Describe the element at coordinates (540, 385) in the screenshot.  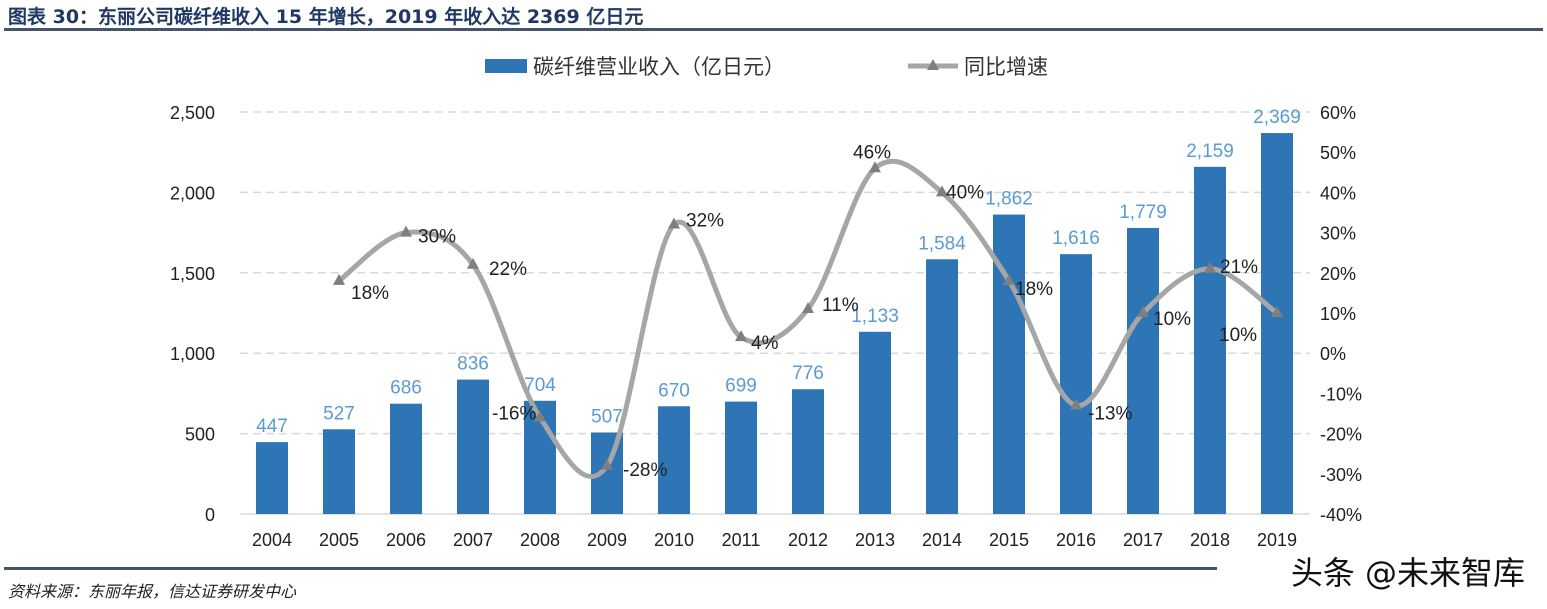
I see `bar-label: 704` at that location.